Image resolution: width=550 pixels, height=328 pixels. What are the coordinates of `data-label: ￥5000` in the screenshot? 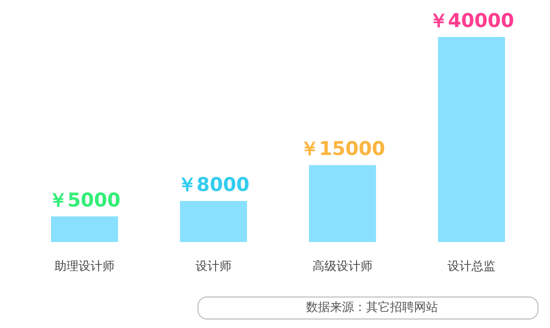 It's located at (84, 200).